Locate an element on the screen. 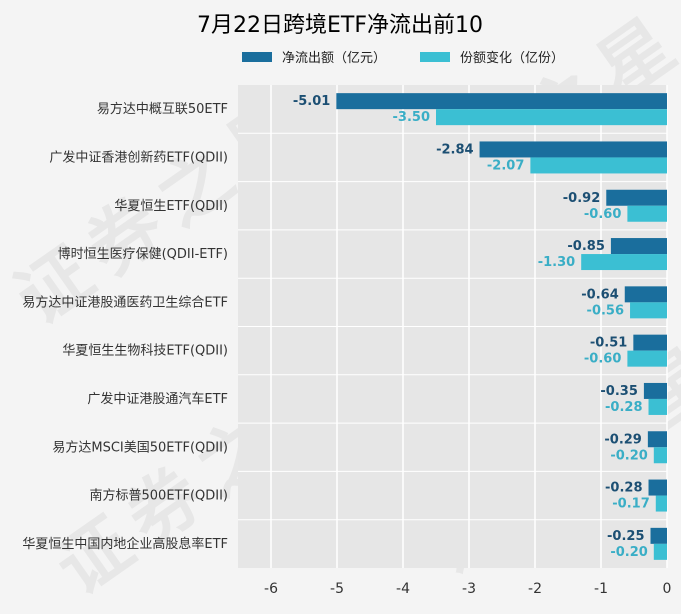 Image resolution: width=681 pixels, height=614 pixels. category-label: 广发中证香港创新药ETF(QDII) is located at coordinates (138, 157).